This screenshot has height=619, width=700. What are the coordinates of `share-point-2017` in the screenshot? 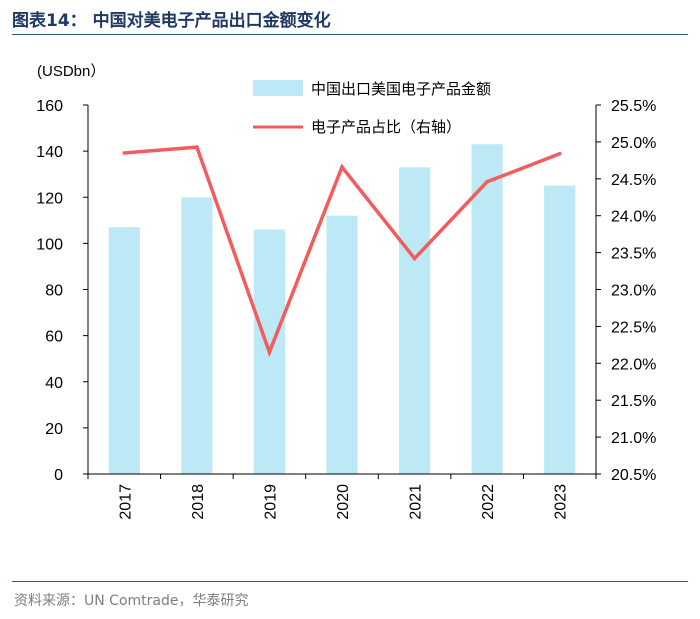 It's located at (124, 153).